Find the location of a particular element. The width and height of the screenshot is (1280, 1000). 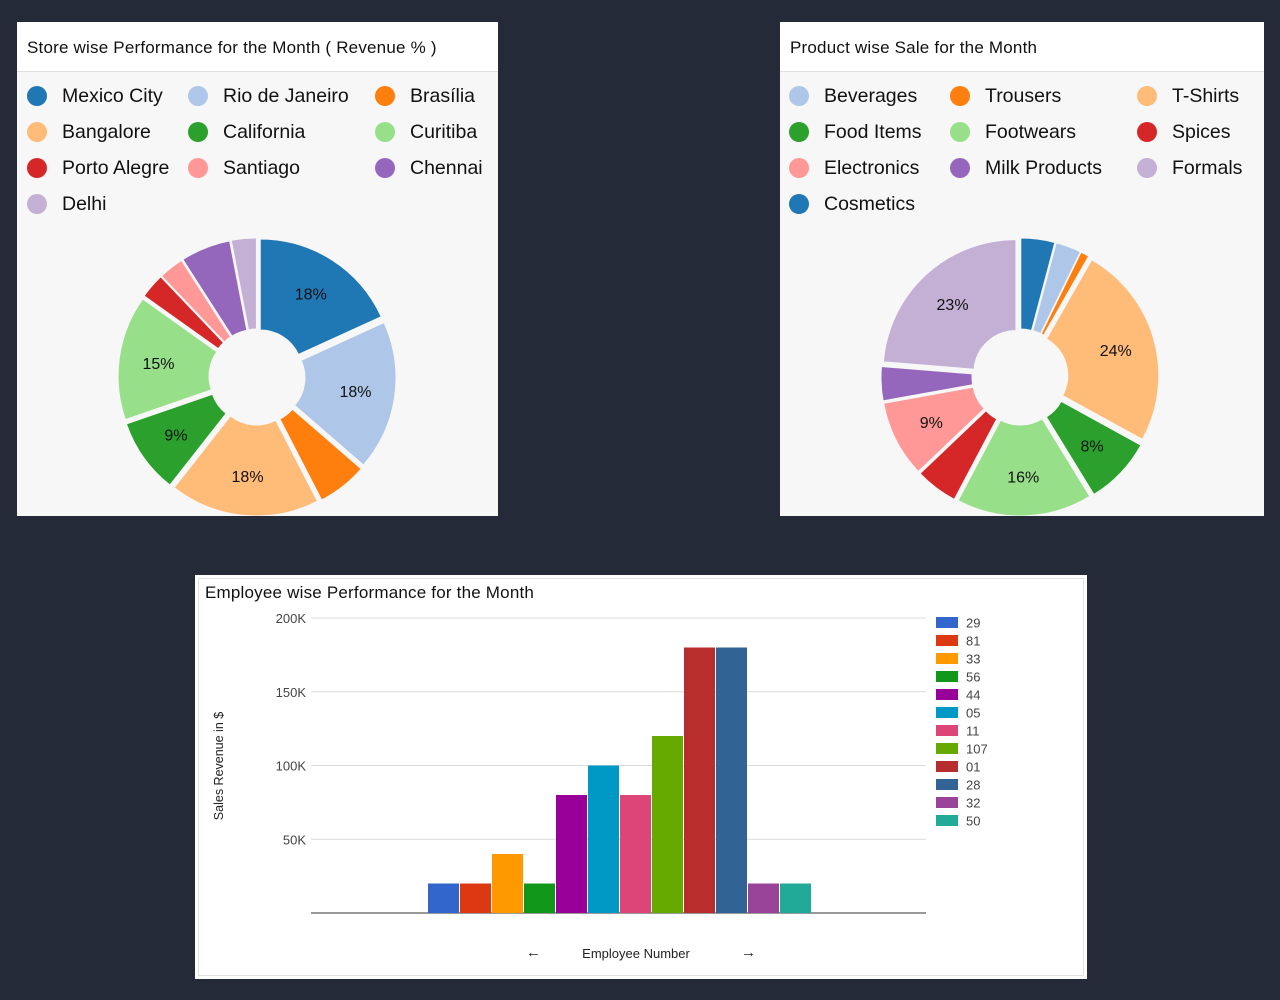

product-legend-item-spices: Spices is located at coordinates (1184, 132).